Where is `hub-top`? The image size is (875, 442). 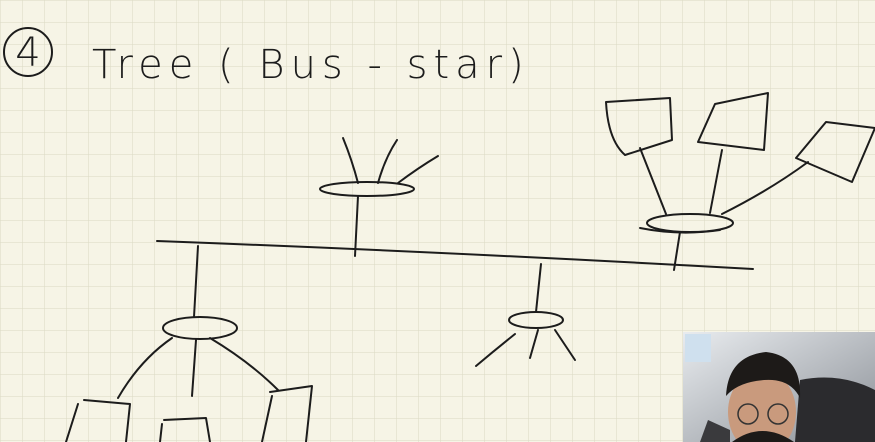 hub-top is located at coordinates (379, 197).